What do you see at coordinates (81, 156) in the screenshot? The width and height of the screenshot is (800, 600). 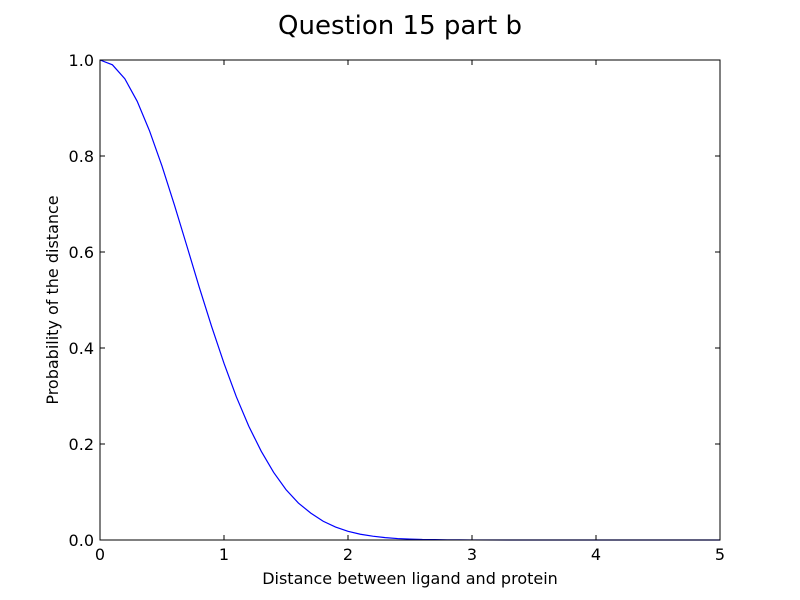 I see `y-tick-label: 0.8` at bounding box center [81, 156].